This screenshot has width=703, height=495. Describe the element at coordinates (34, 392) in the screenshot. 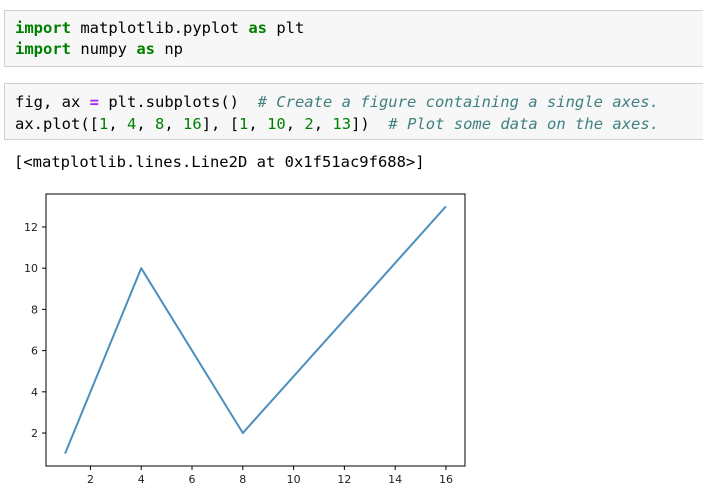

I see `y-tick-label: 4` at that location.